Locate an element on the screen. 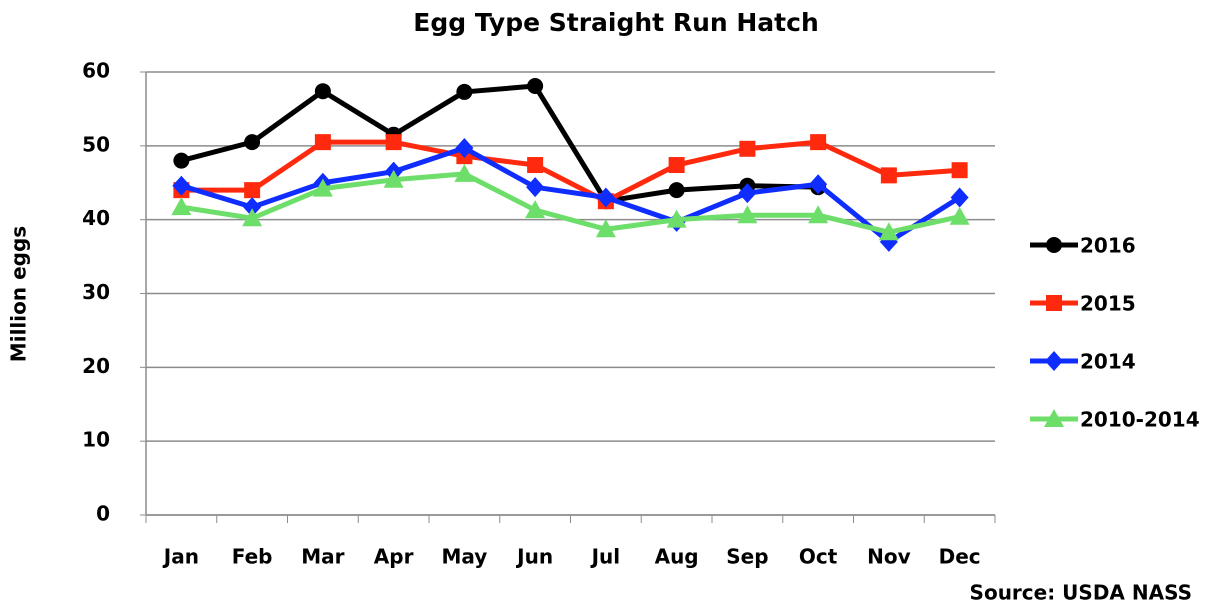 Image resolution: width=1229 pixels, height=610 pixels. y-tick-label: 60 is located at coordinates (96, 71).